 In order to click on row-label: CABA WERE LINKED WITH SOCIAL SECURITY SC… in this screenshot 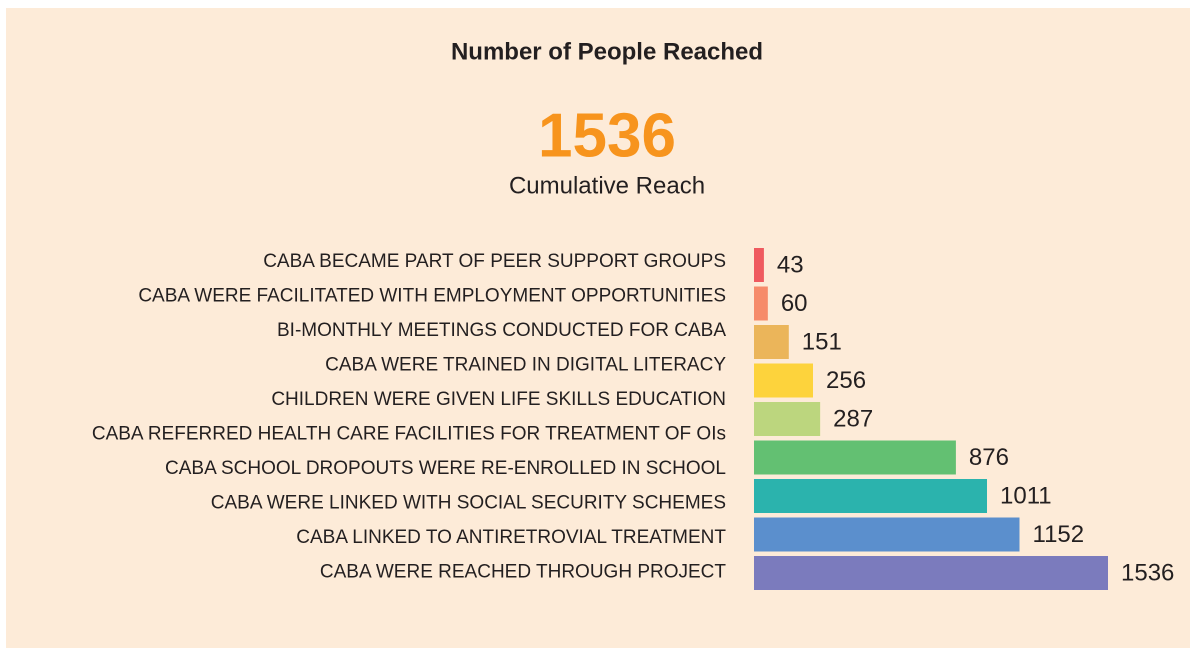, I will do `click(468, 503)`.